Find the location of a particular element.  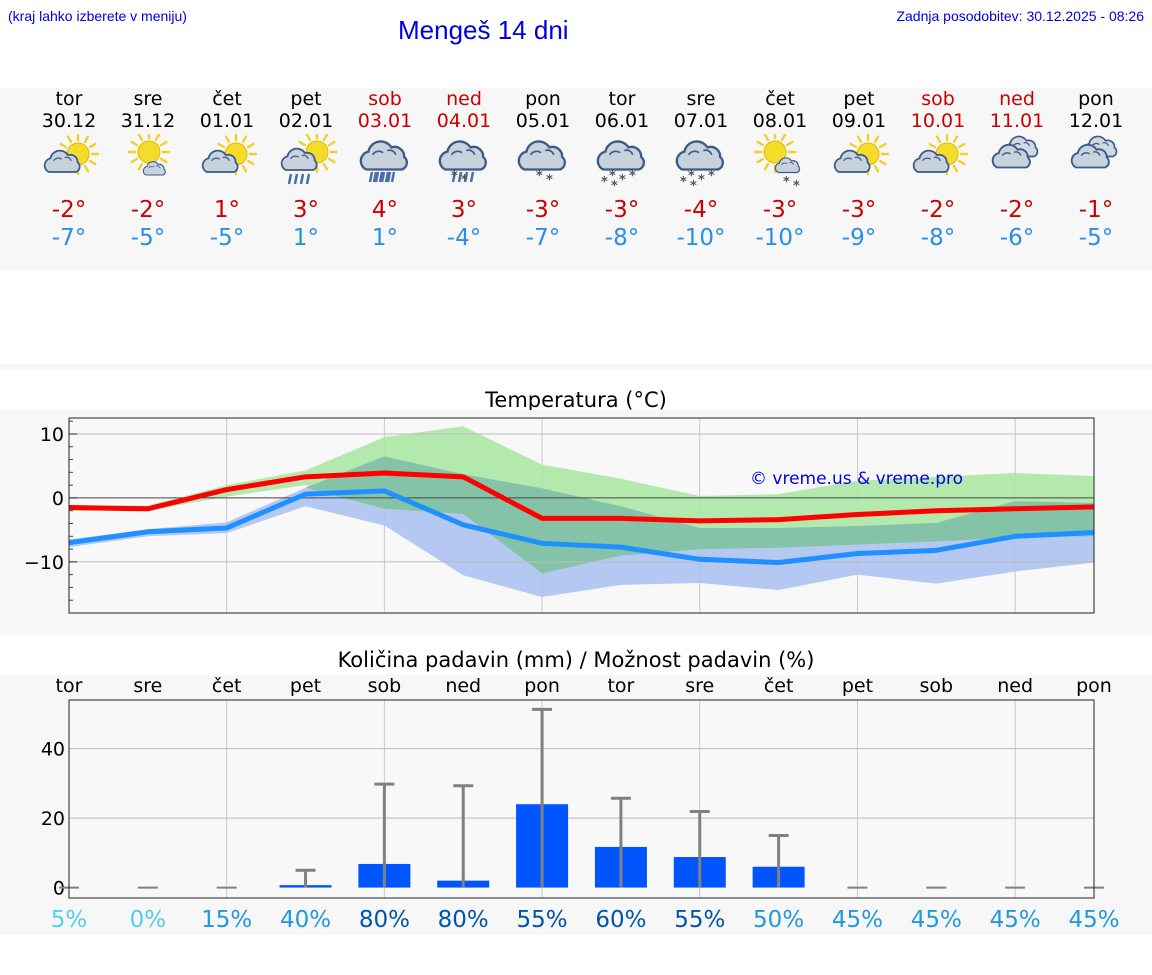

day-forecast: pon 05.01 * * -3° -7° is located at coordinates (543, 170).